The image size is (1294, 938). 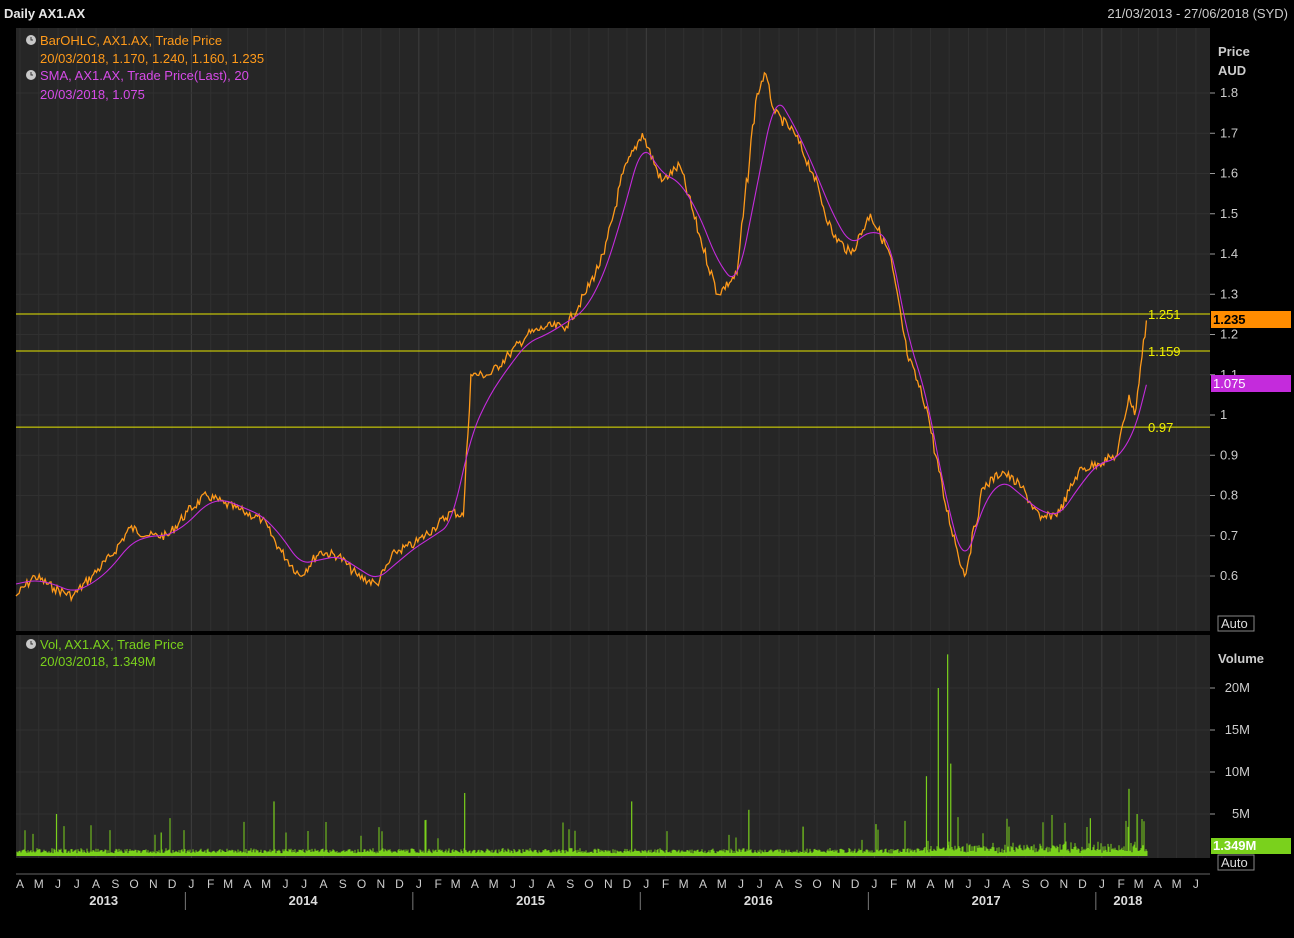 What do you see at coordinates (1229, 535) in the screenshot?
I see `price-tick-label: 0.7` at bounding box center [1229, 535].